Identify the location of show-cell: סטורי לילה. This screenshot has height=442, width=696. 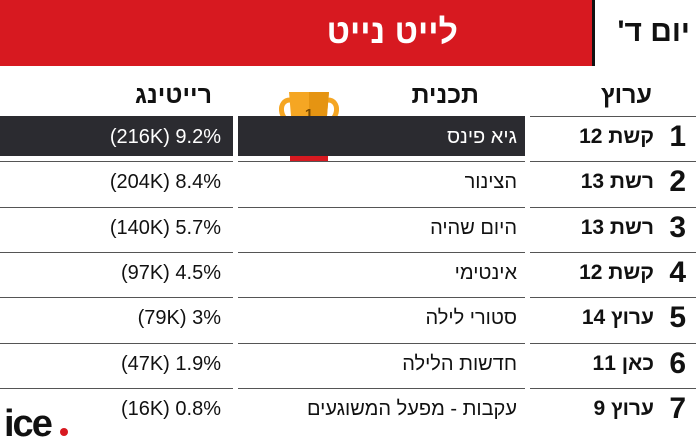
(381, 317).